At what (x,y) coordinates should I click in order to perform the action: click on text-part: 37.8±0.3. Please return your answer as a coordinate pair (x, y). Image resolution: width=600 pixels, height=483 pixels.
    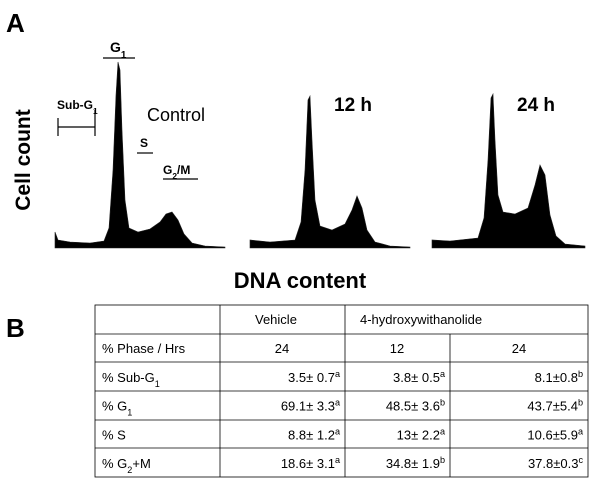
    Looking at the image, I should click on (553, 463).